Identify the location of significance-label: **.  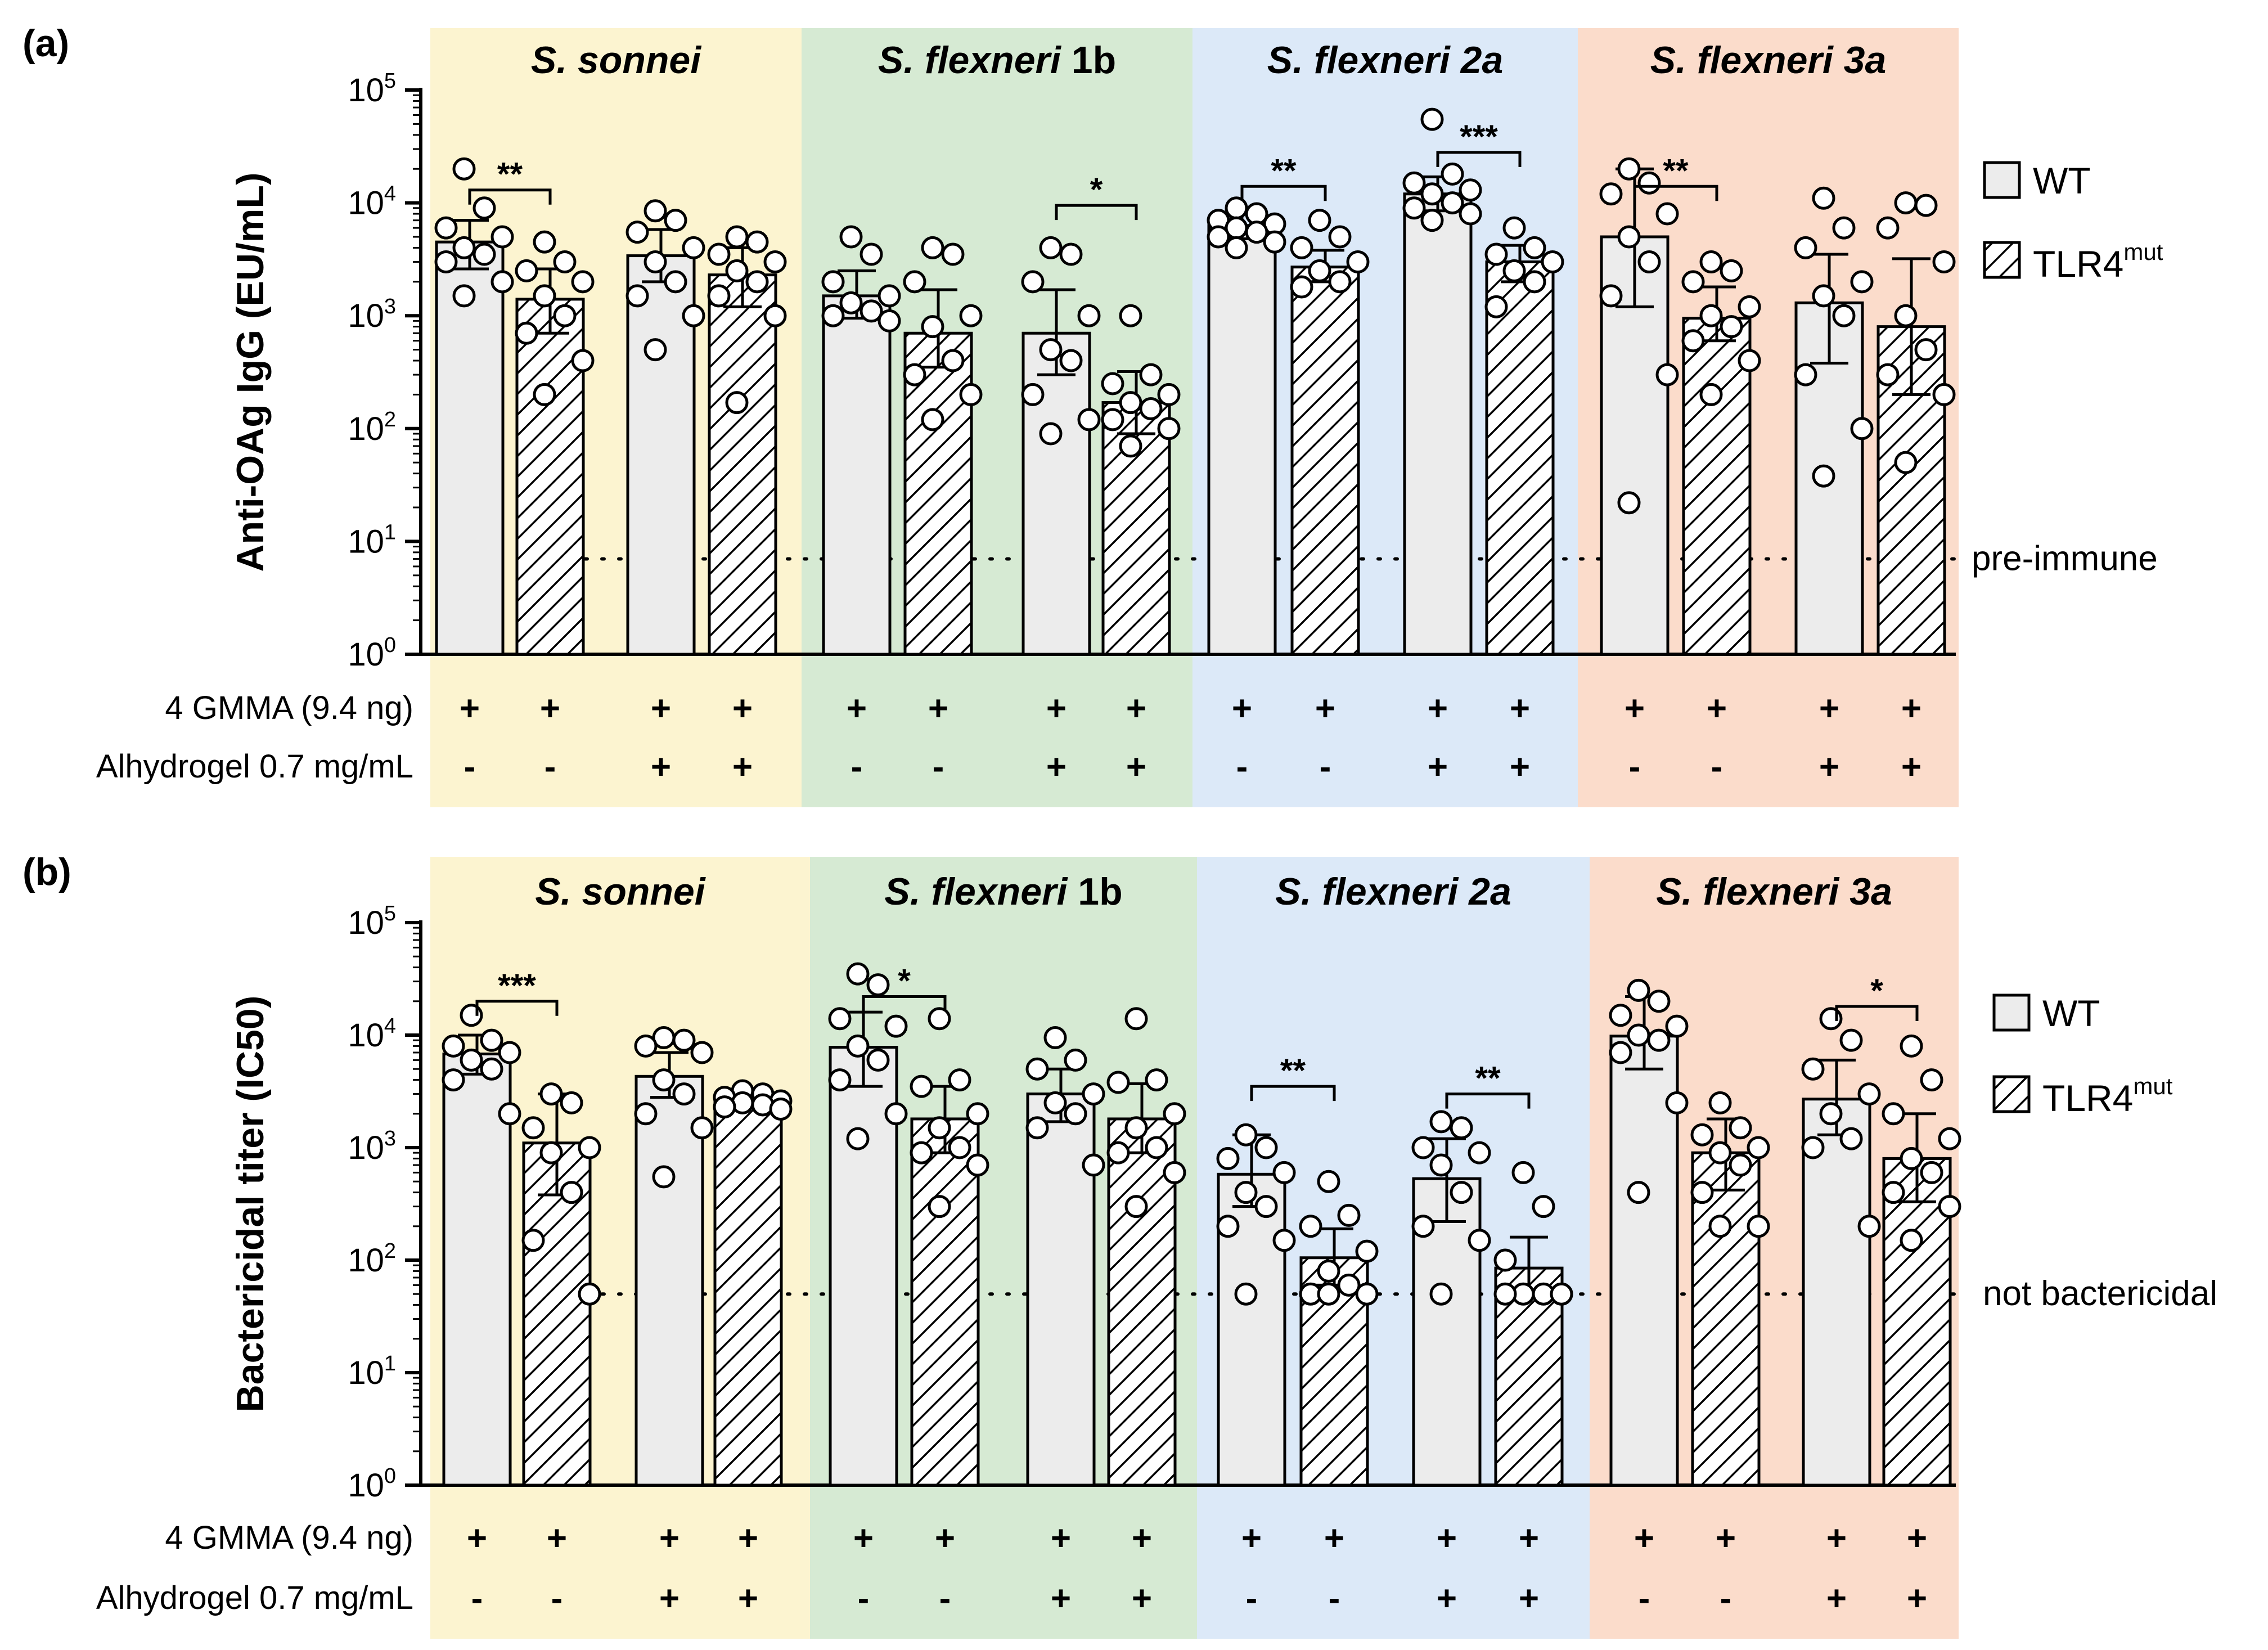
(1488, 1078).